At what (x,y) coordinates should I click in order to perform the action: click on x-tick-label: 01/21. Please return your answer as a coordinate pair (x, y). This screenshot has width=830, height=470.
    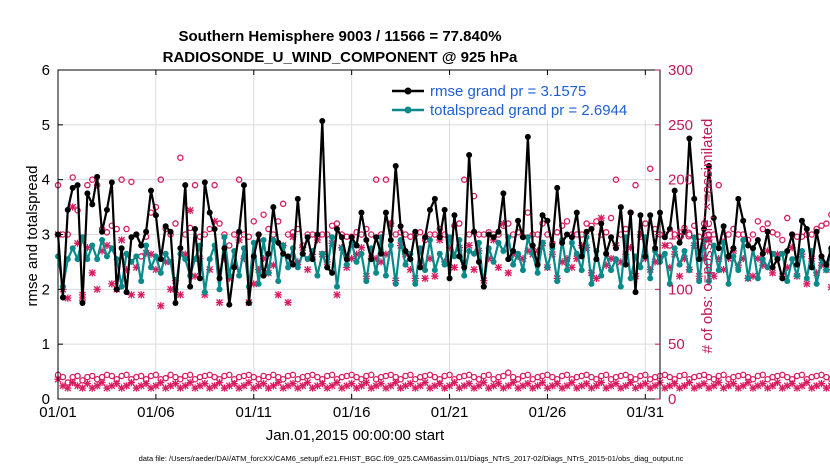
    Looking at the image, I should click on (450, 412).